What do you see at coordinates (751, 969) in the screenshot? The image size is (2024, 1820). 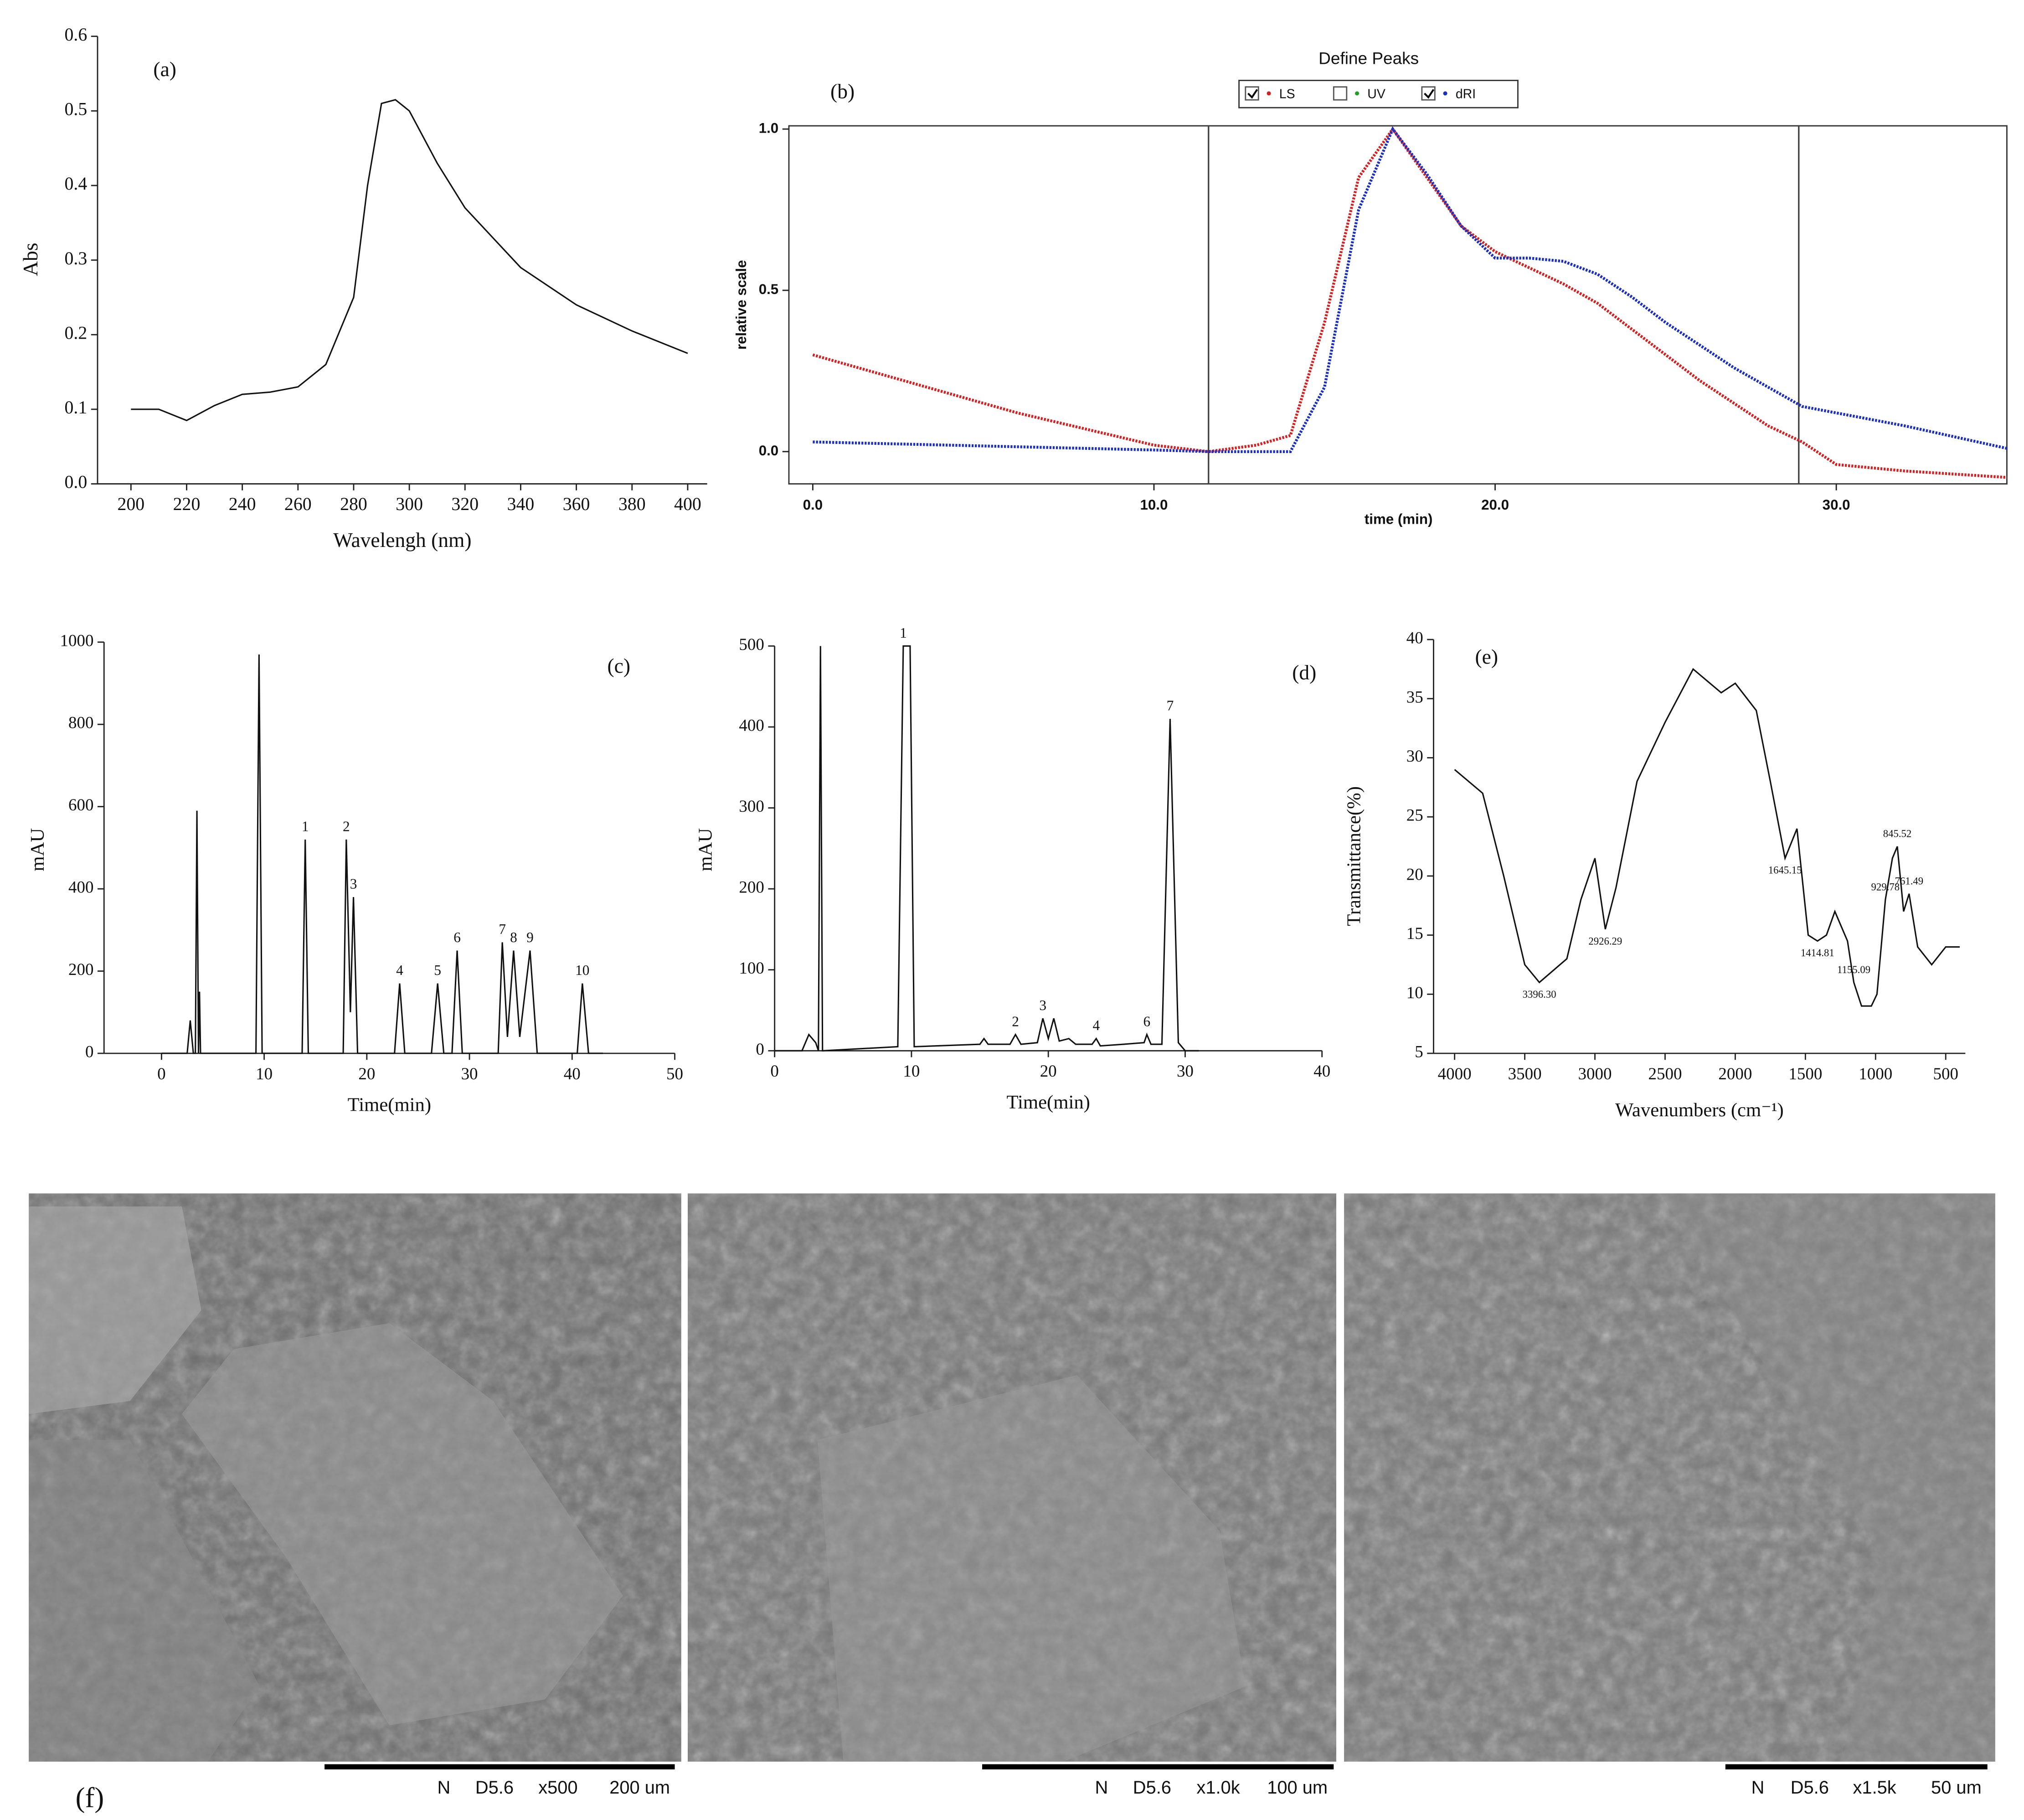 I see `y-tick-label: 100` at bounding box center [751, 969].